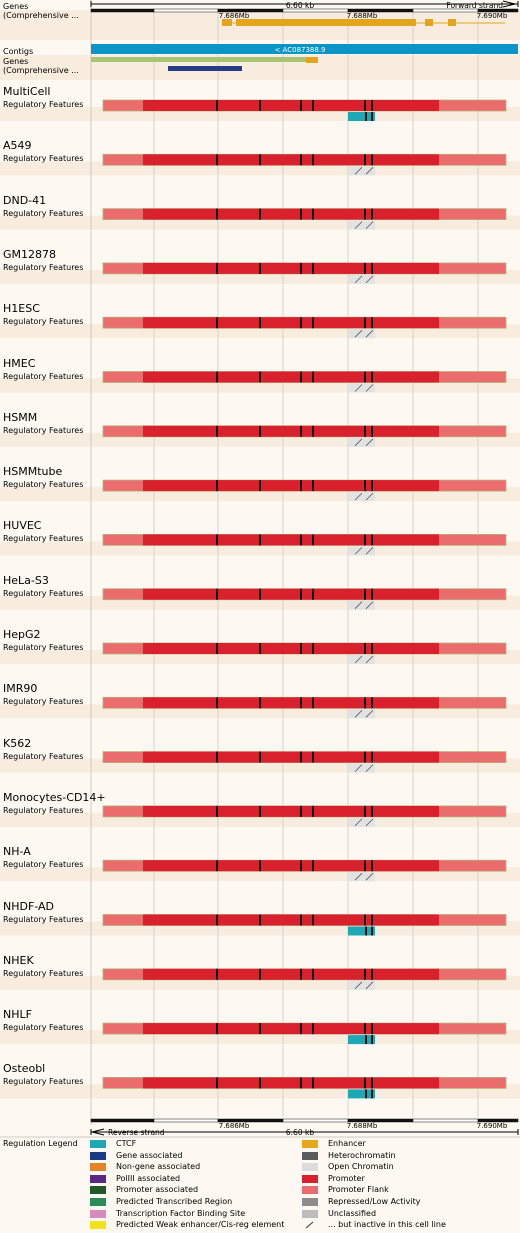  What do you see at coordinates (492, 1126) in the screenshot?
I see `bottom-tick-label-3: 7.690Mb` at bounding box center [492, 1126].